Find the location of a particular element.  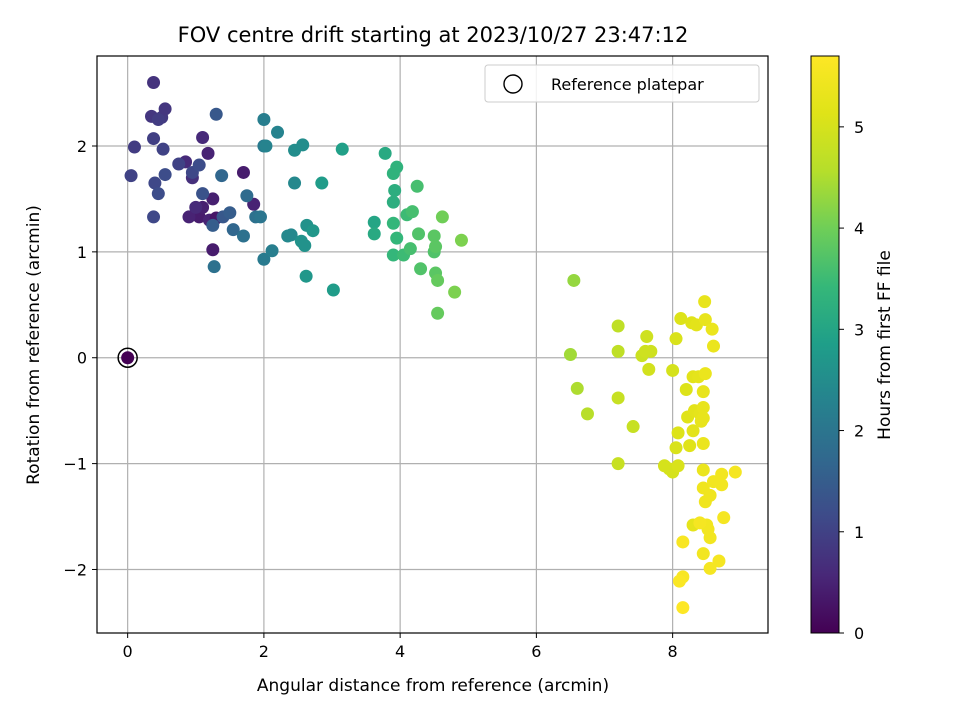

colorbar: 0 1 2 3 4 5 Hours from first FF file is located at coordinates (852, 349).